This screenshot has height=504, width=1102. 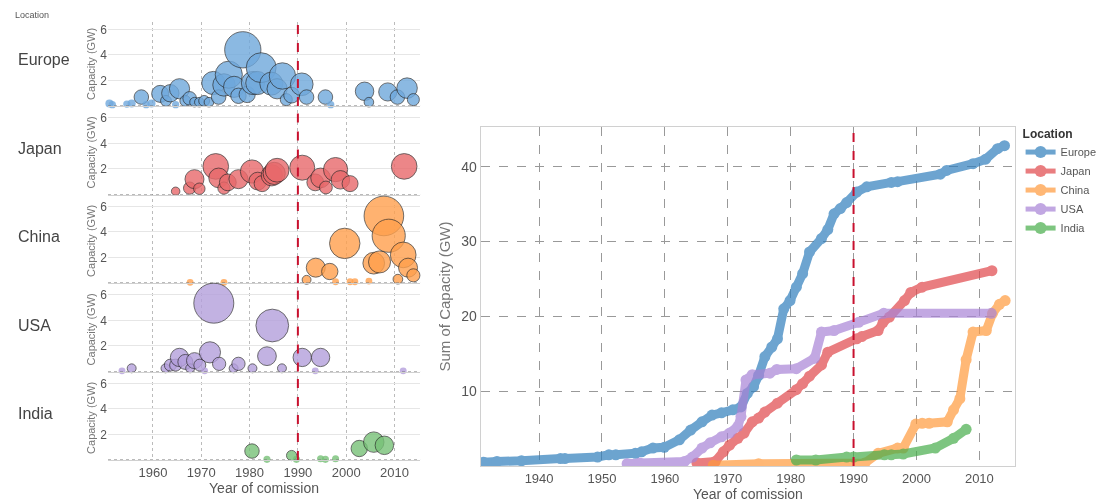 I want to click on legend-label: Europe, so click(x=1078, y=152).